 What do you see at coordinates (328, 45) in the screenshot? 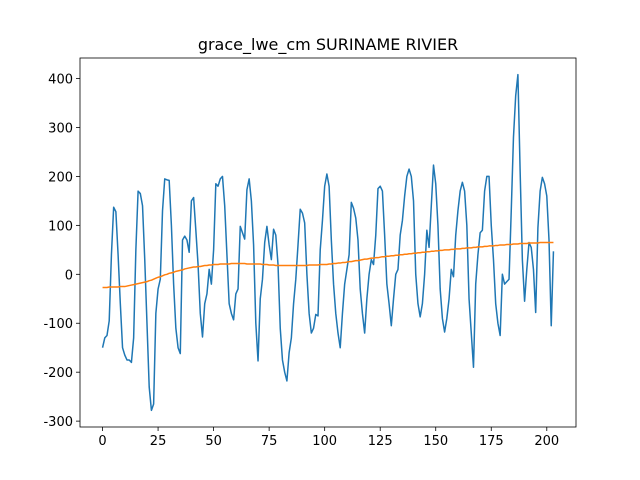
I see `chart-title: grace_lwe_cm SURINAME RIVIER` at bounding box center [328, 45].